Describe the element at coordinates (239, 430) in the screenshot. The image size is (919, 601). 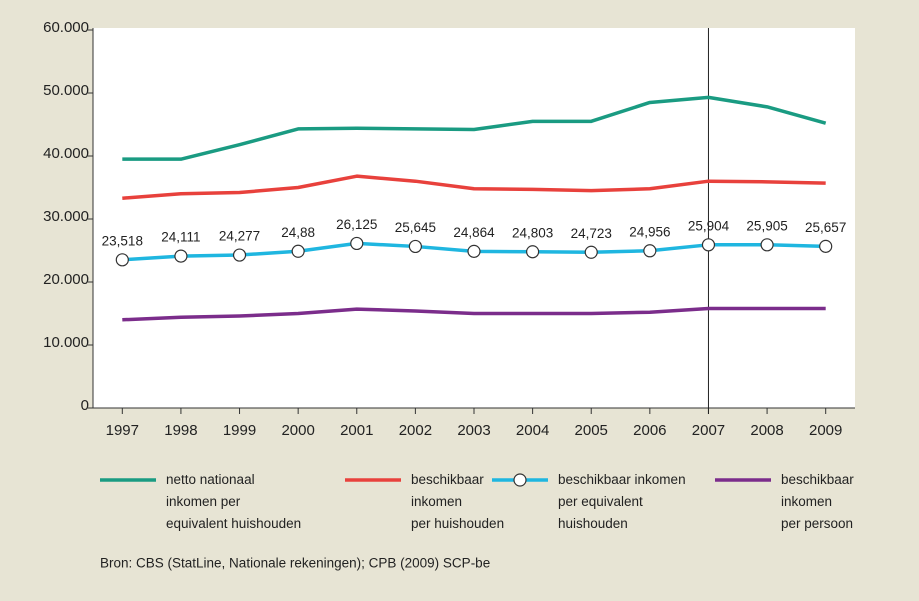
I see `x-tick-label: 1999` at that location.